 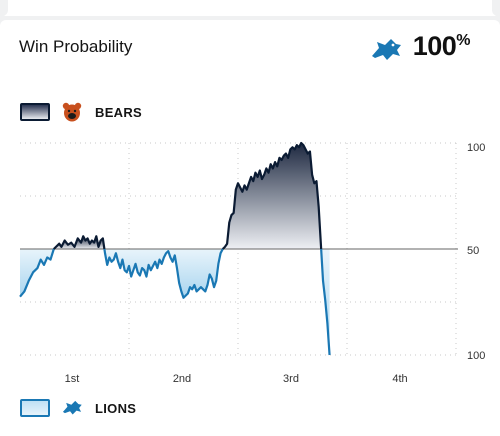 I want to click on x-tick-label-1st: 1st, so click(x=72, y=379).